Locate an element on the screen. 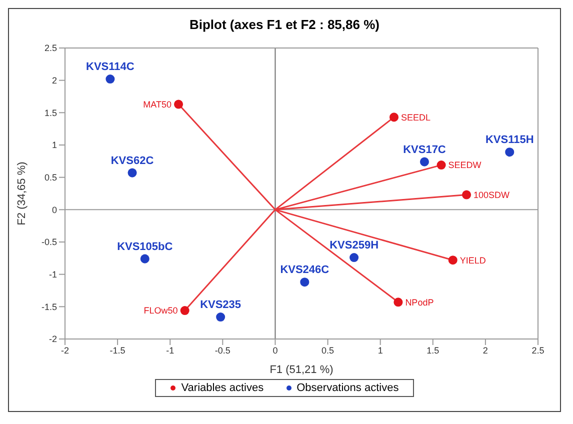  annotation: KVS115H is located at coordinates (509, 140).